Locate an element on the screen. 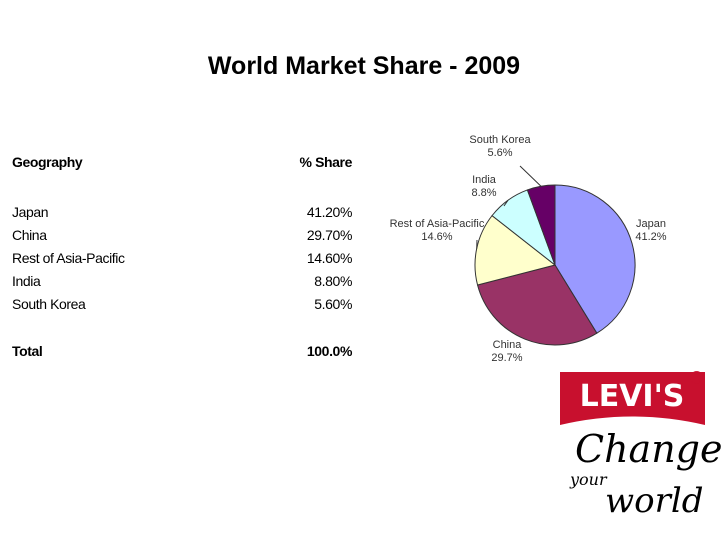 This screenshot has height=546, width=728. row-value: 14.60% is located at coordinates (329, 258).